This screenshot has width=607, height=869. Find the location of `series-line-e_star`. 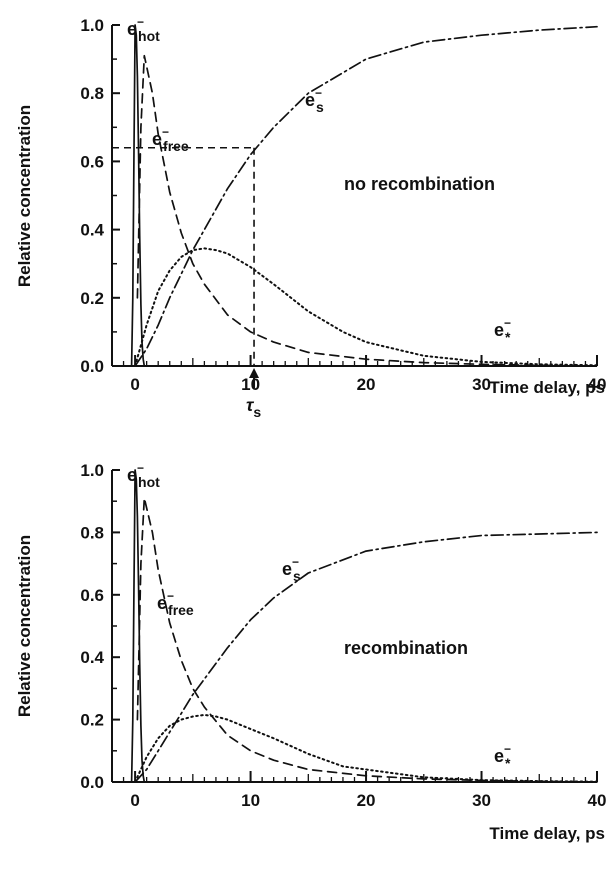

series-line-e_star is located at coordinates (366, 307).